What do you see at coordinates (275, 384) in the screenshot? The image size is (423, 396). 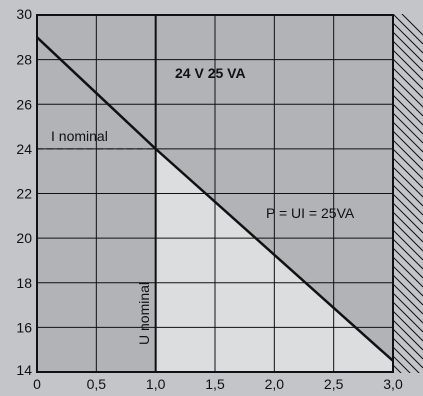 I see `x-tick-label: 2,0` at bounding box center [275, 384].